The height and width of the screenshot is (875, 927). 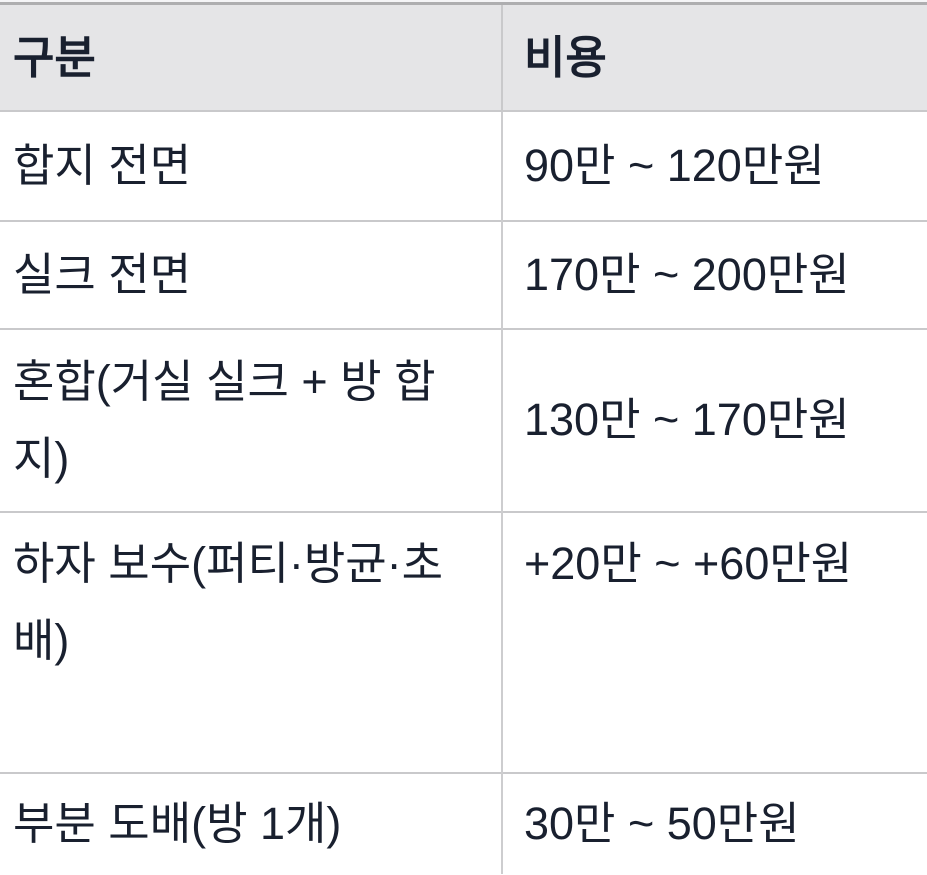 I want to click on category-cell: 부분 도배(방 1개), so click(x=251, y=822).